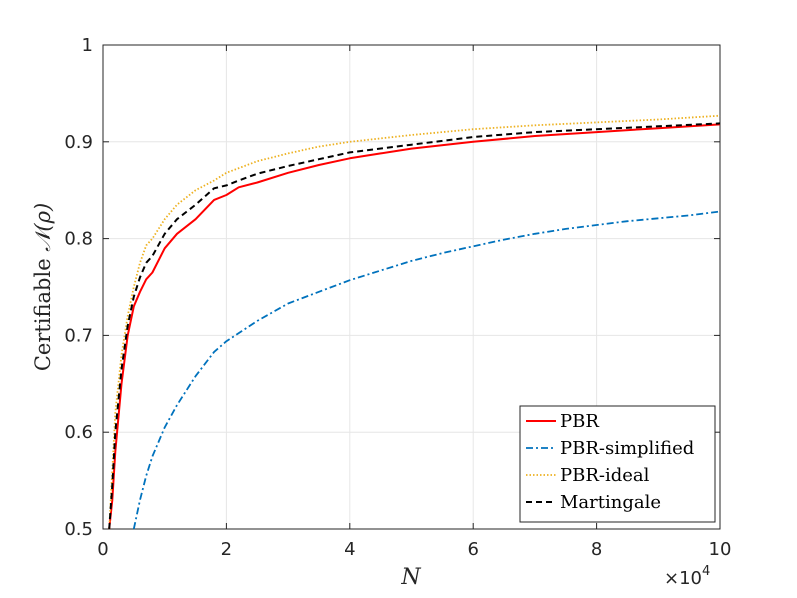  What do you see at coordinates (78, 142) in the screenshot?
I see `y-tick-label: 0.9` at bounding box center [78, 142].